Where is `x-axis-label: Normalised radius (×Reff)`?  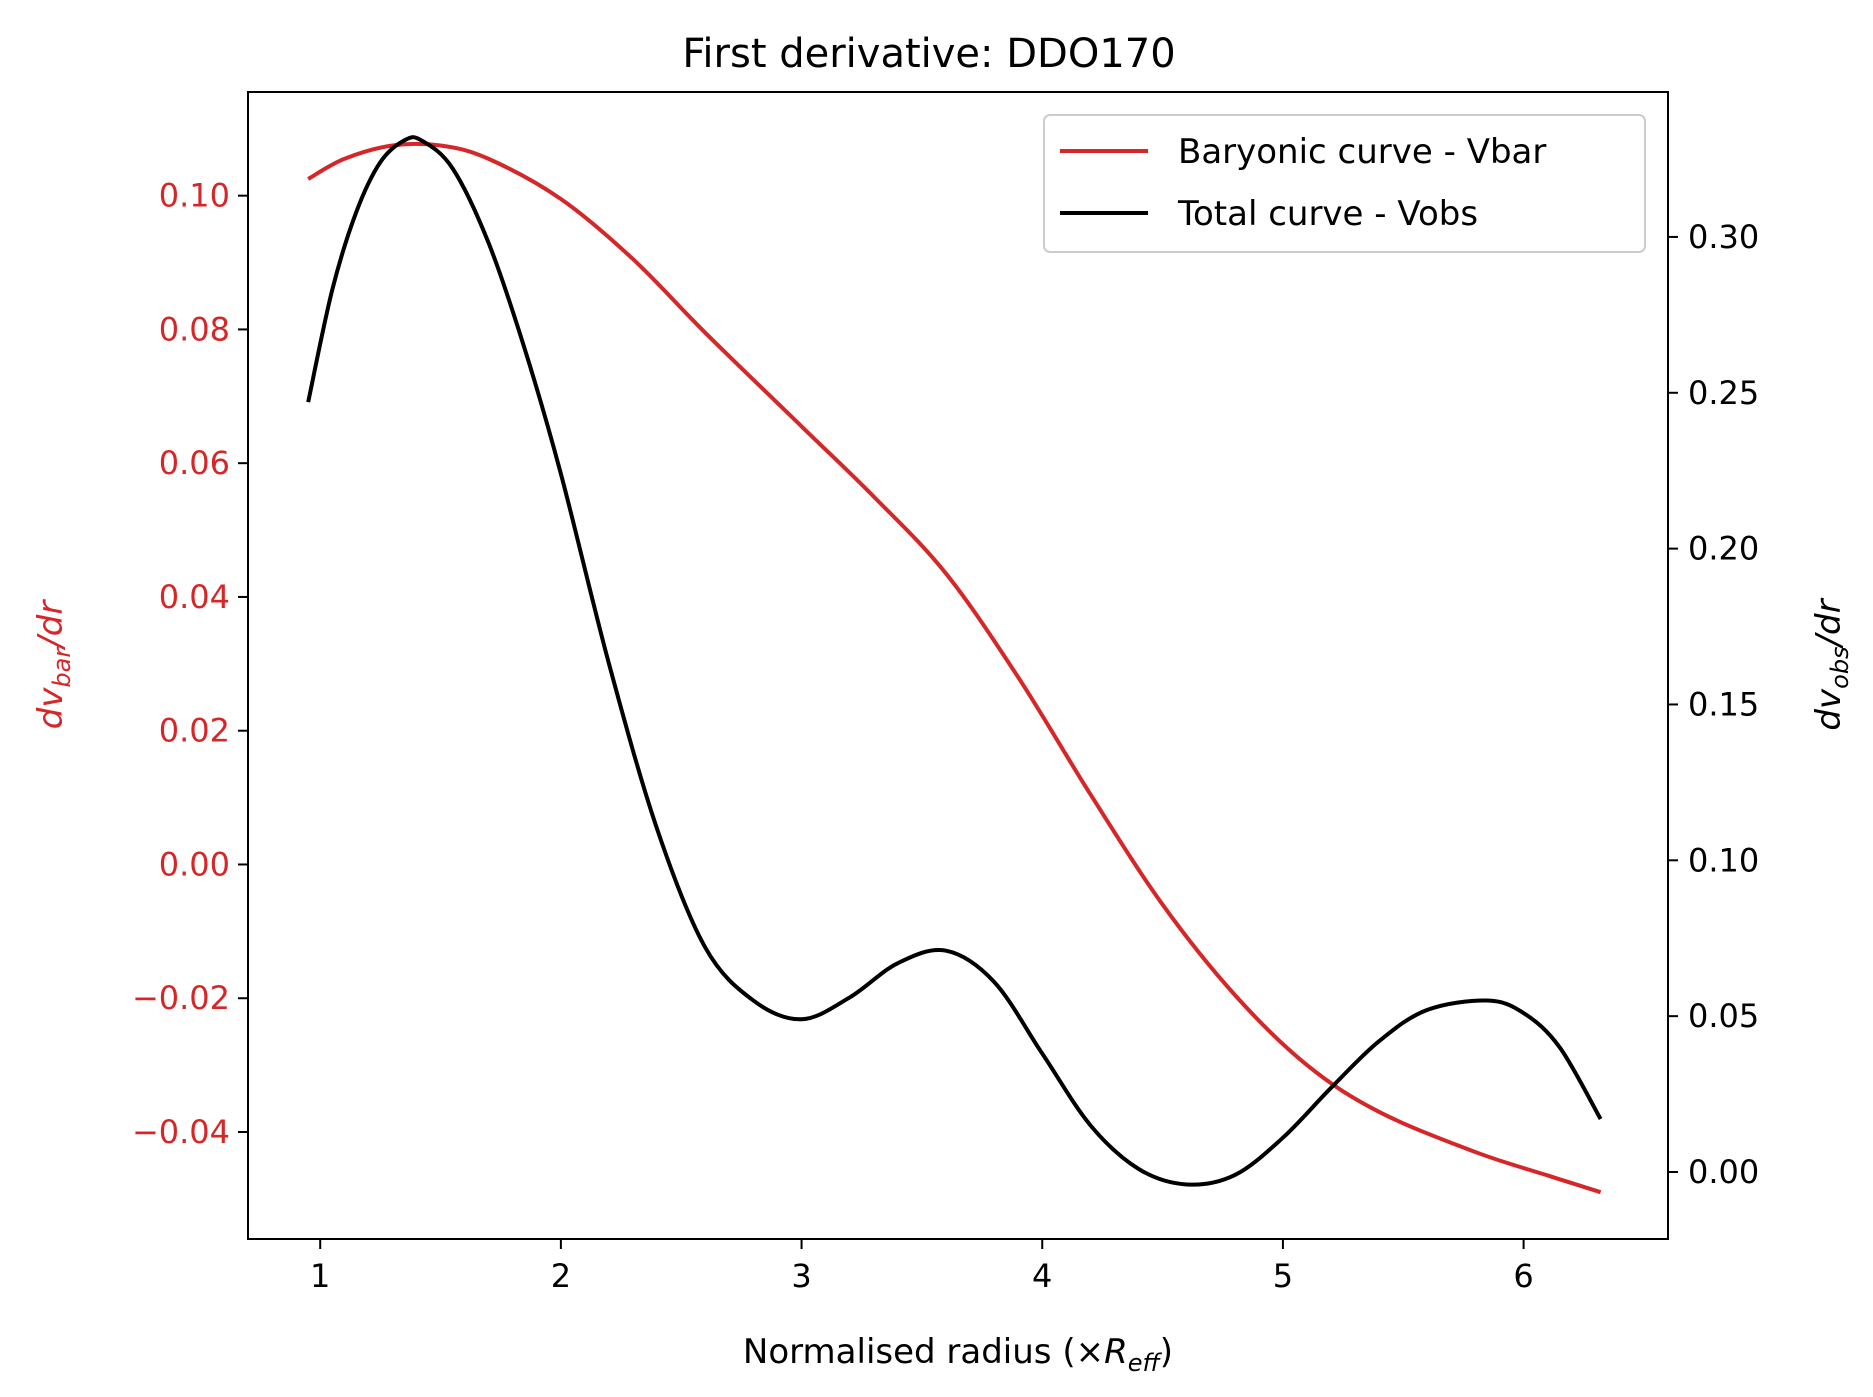 x-axis-label: Normalised radius (×Reff) is located at coordinates (958, 1354).